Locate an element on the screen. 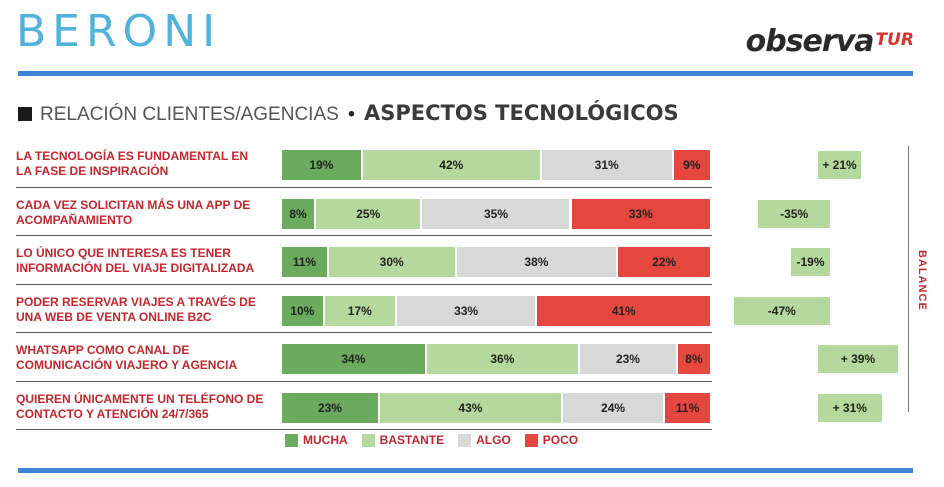  legend-label: POCO is located at coordinates (560, 440).